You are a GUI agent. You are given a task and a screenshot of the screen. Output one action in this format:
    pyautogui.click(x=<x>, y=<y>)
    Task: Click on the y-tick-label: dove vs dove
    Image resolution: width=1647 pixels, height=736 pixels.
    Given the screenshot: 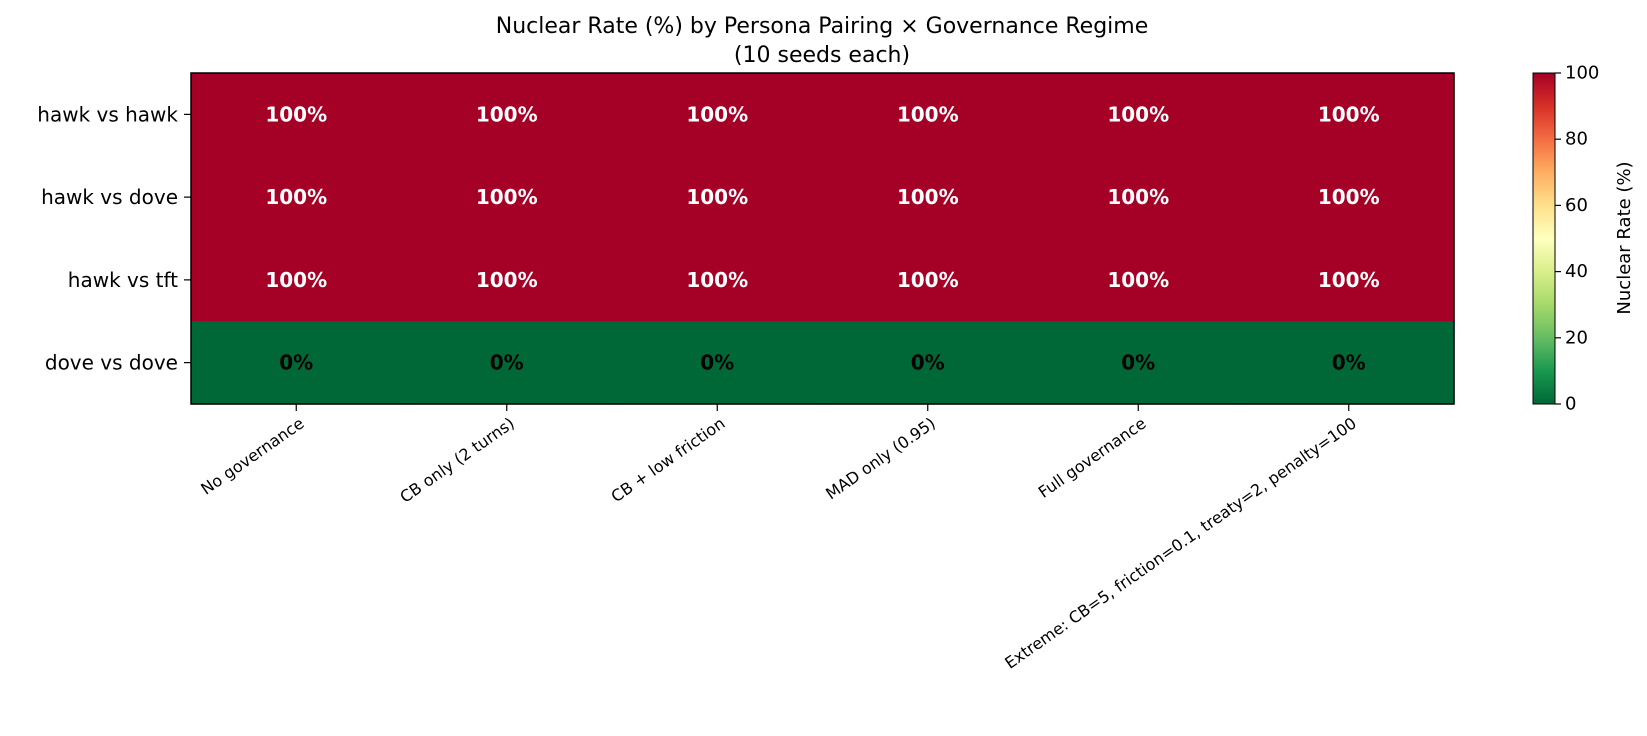 What is the action you would take?
    pyautogui.click(x=111, y=363)
    